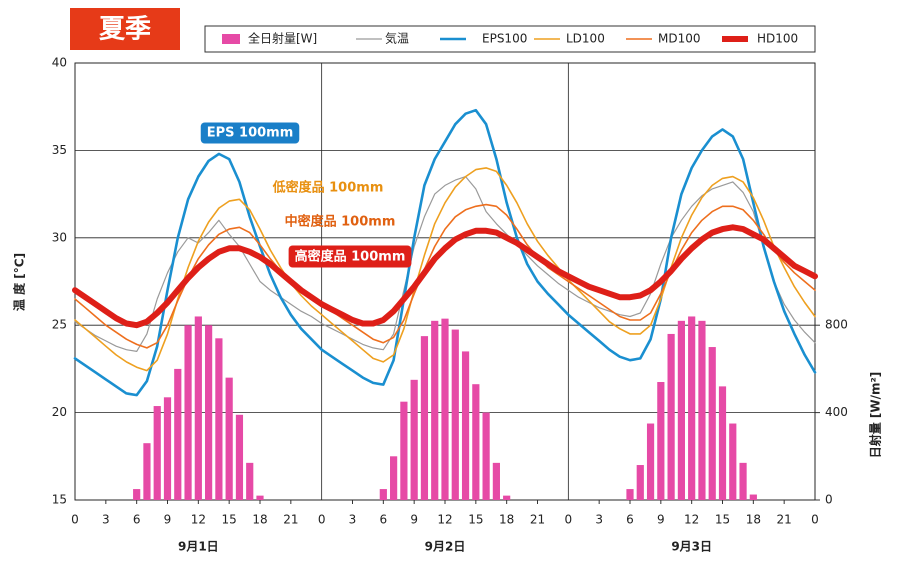  I want to click on chart-title: 夏季, so click(125, 30).